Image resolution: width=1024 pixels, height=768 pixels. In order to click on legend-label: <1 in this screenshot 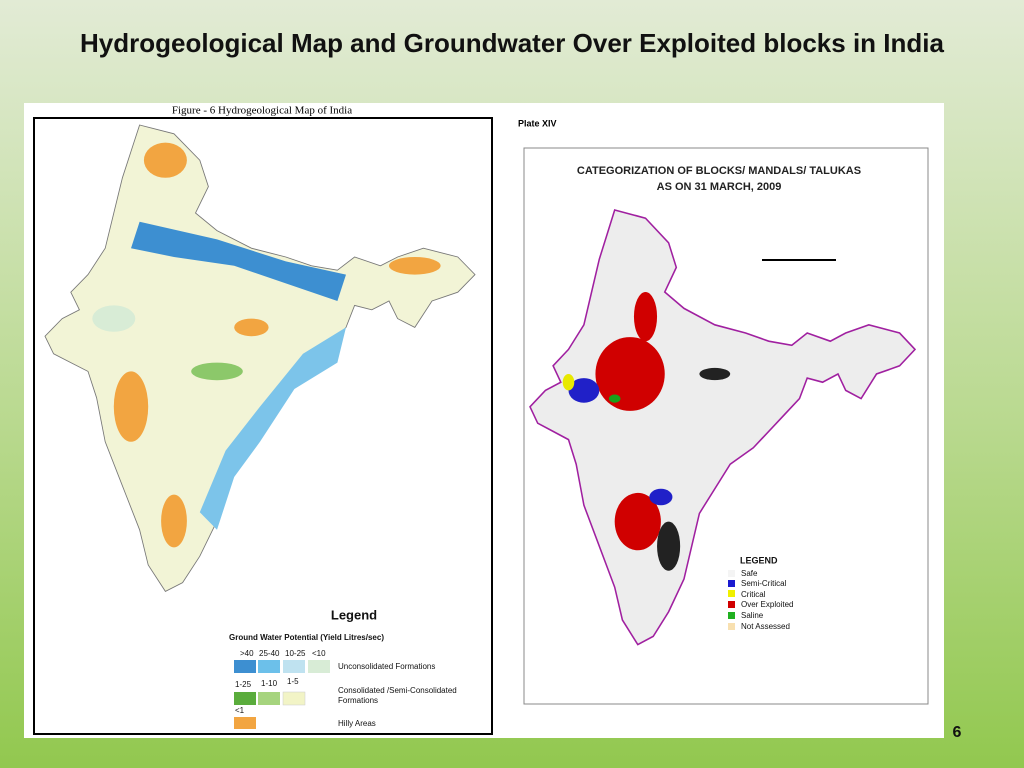, I will do `click(240, 710)`.